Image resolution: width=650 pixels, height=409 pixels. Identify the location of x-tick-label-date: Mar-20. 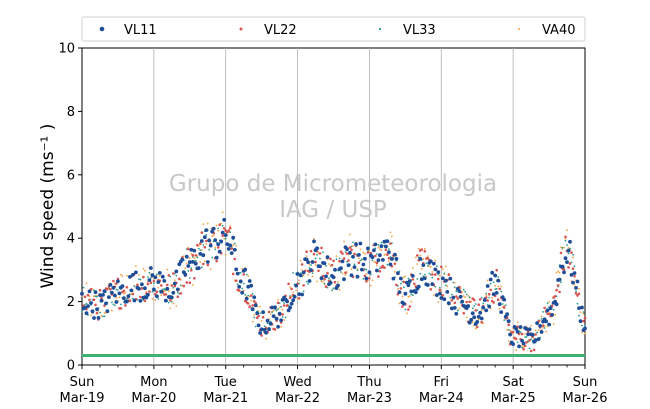
(153, 398).